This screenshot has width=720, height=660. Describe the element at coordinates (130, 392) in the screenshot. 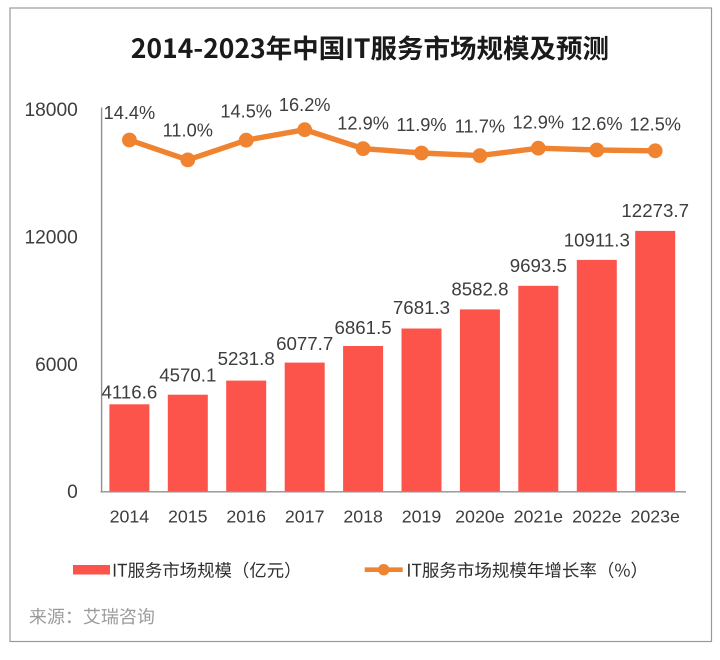

I see `svg-text: 4116.6` at that location.